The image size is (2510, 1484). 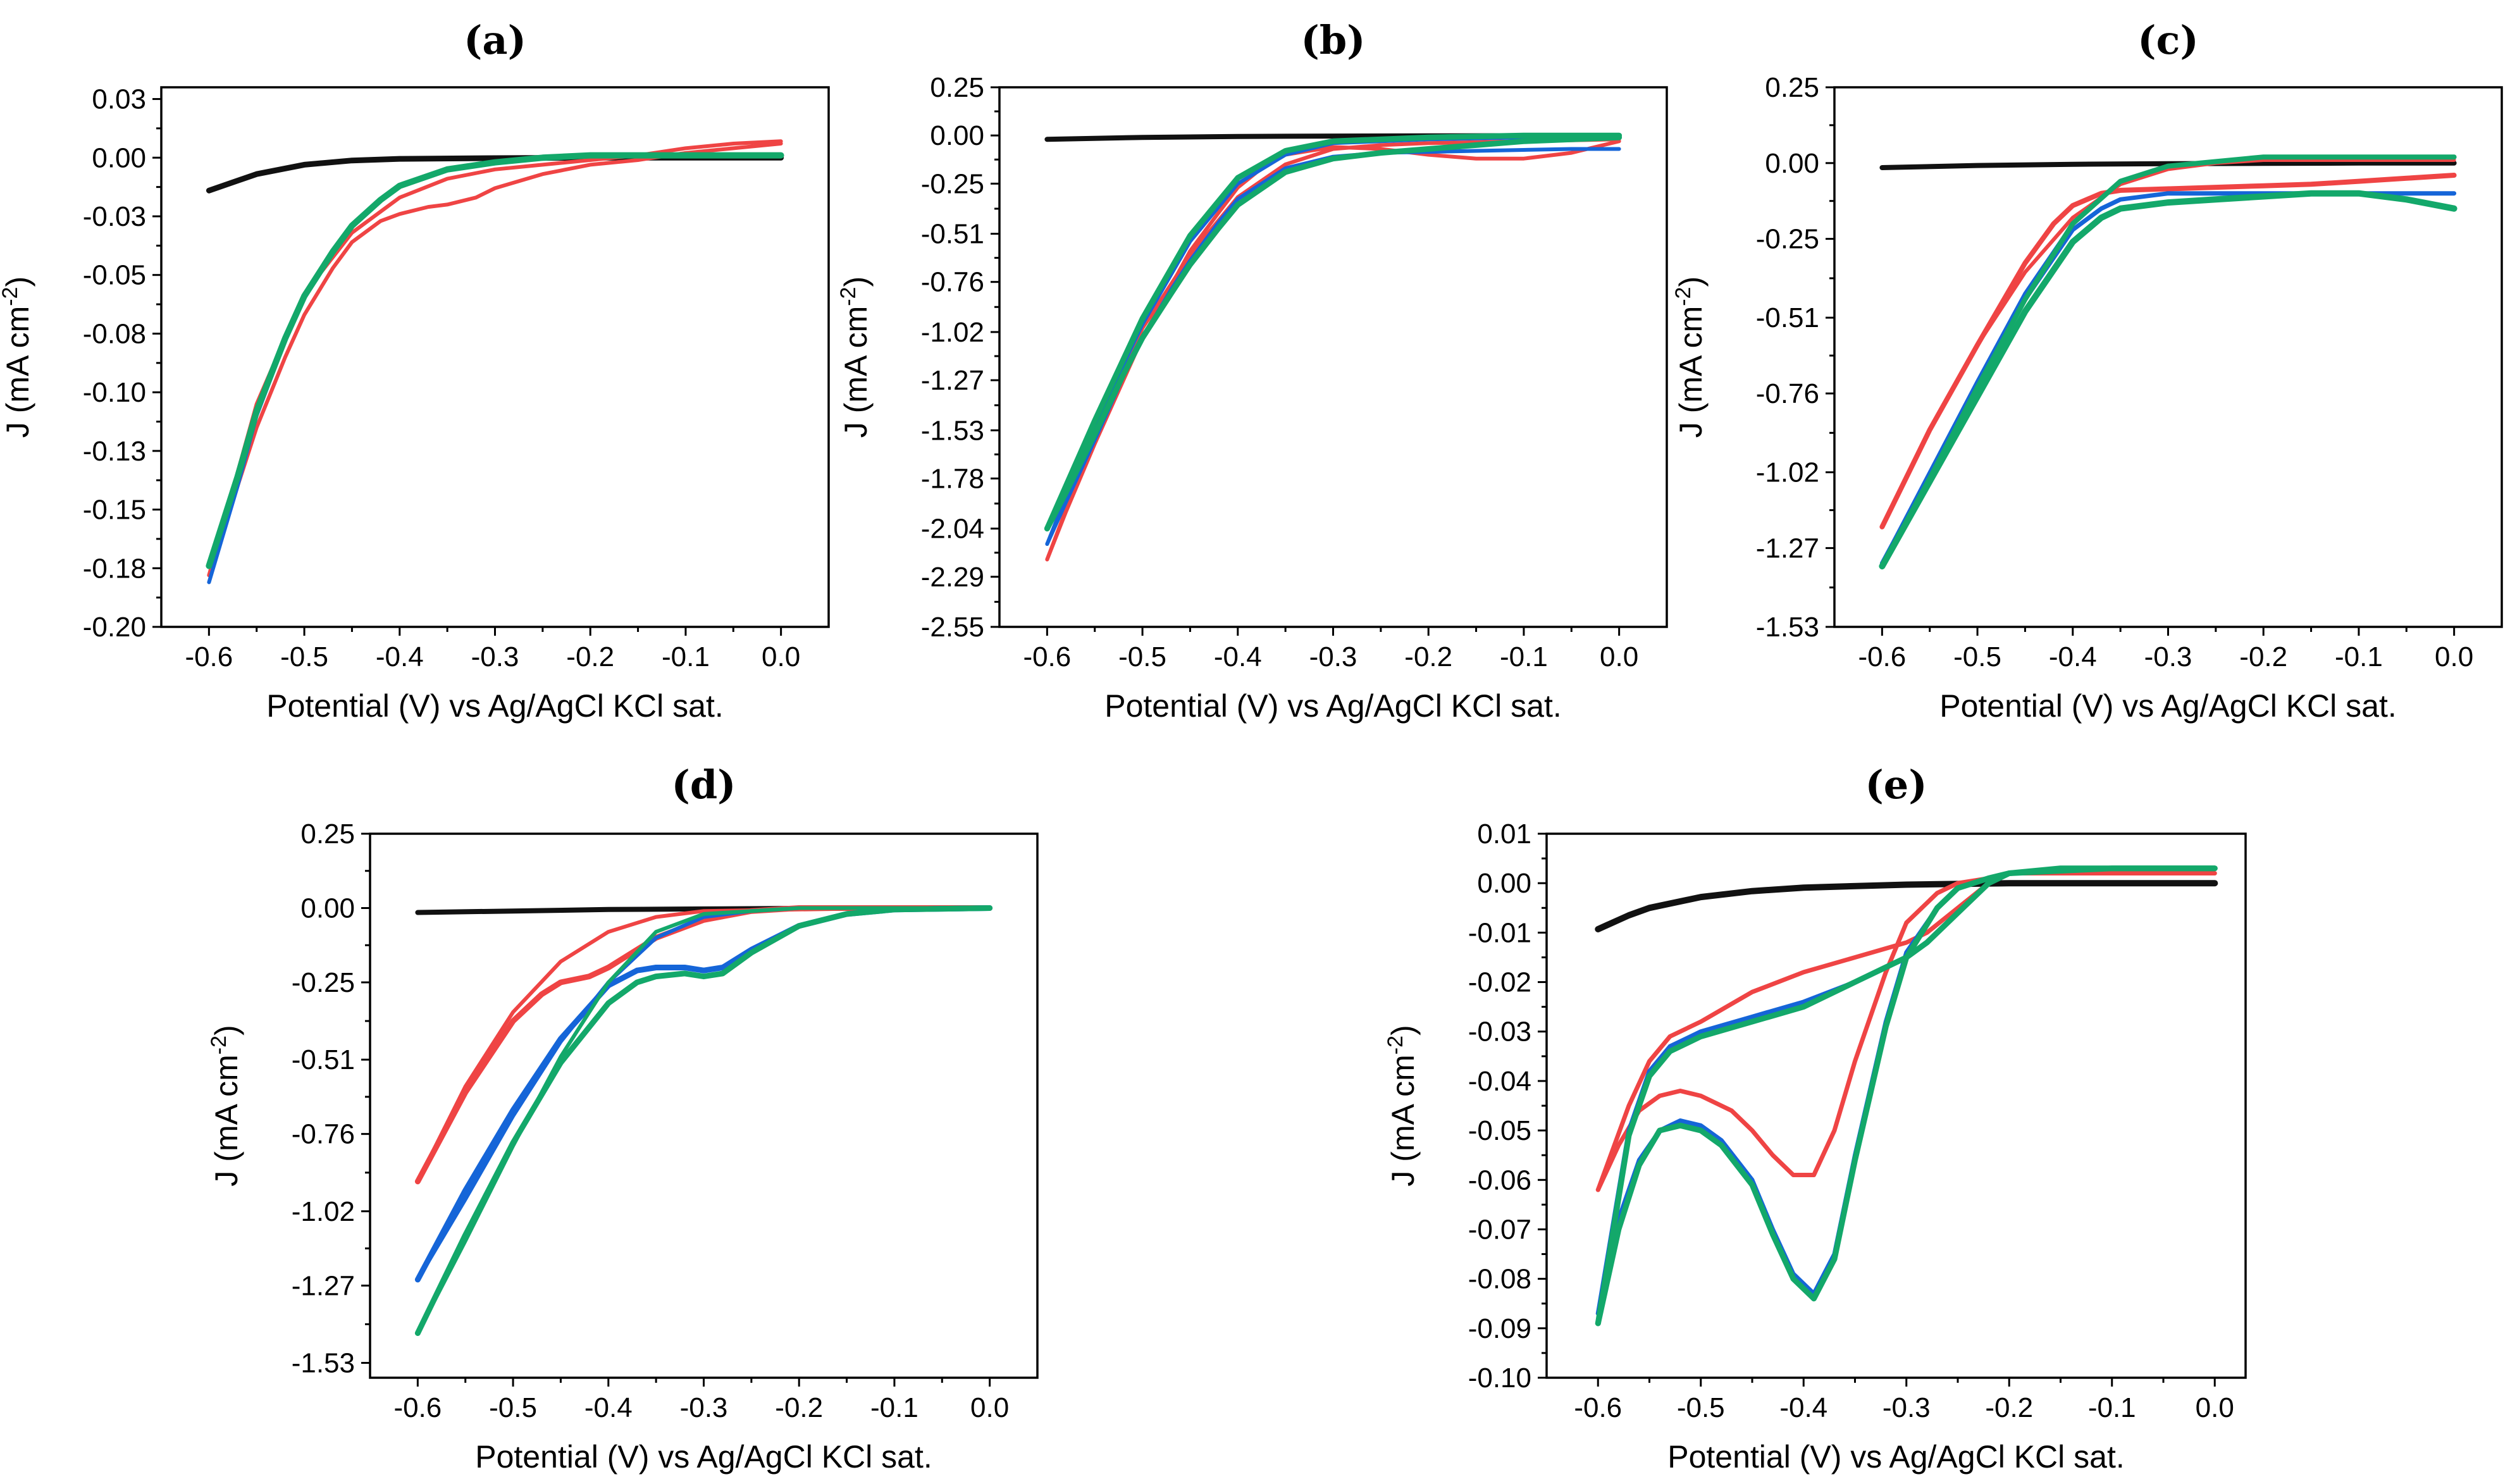 I want to click on y-tick-label: -0.07, so click(x=1499, y=1229).